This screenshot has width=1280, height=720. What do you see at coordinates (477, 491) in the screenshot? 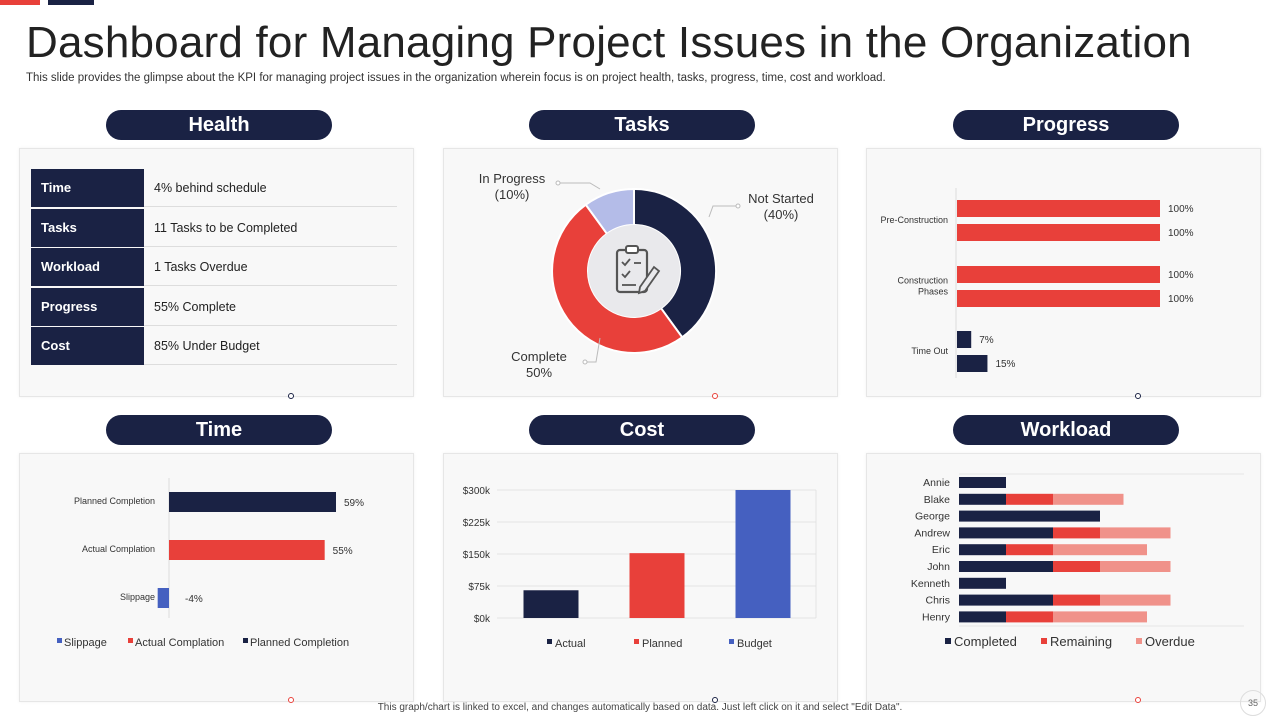
I see `cost-ytick-label: $300k` at bounding box center [477, 491].